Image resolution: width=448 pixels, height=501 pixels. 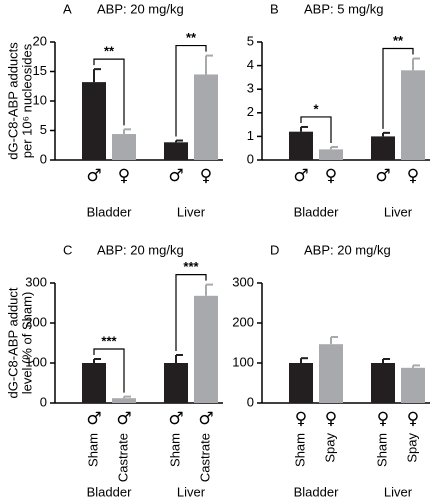 I want to click on y-tick-label: 20, so click(x=40, y=40).